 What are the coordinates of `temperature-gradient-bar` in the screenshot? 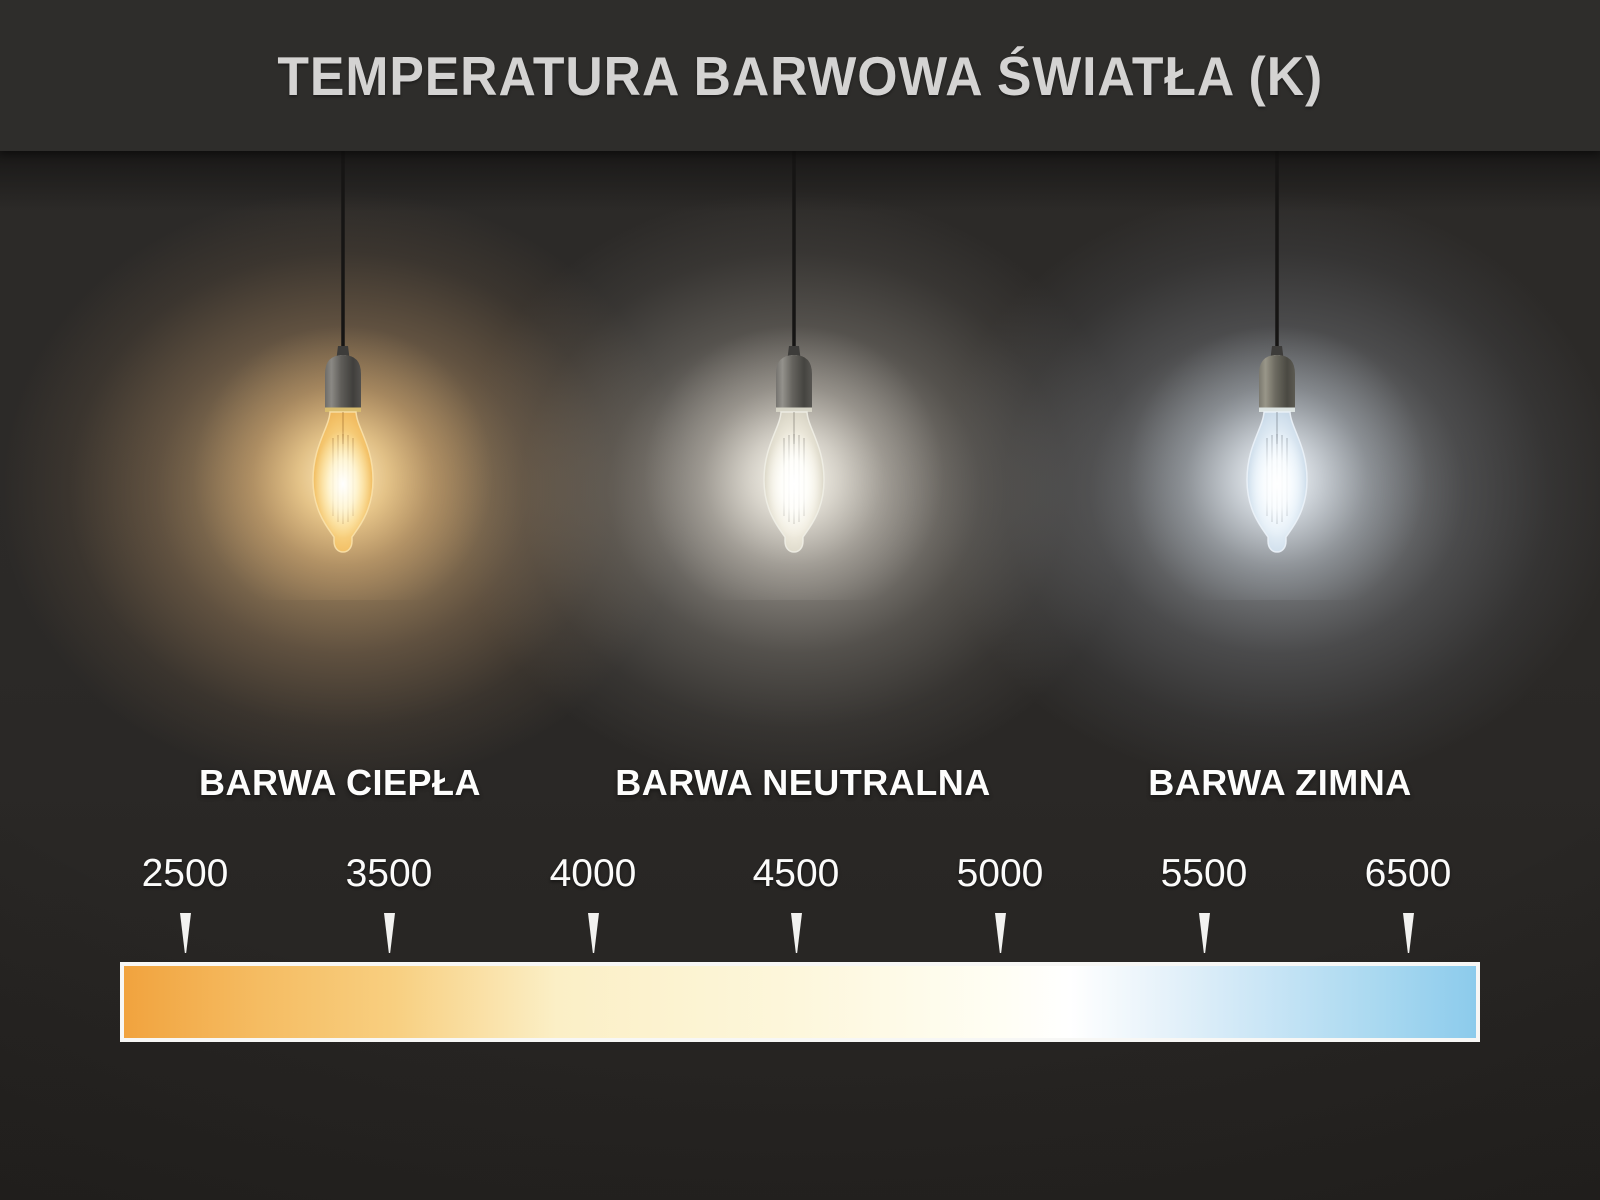 It's located at (800, 1002).